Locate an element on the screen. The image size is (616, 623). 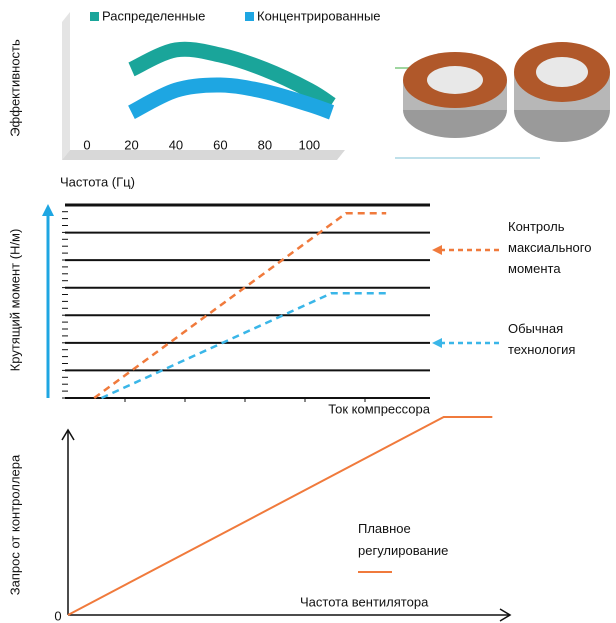
stator-images is located at coordinates (502, 100).